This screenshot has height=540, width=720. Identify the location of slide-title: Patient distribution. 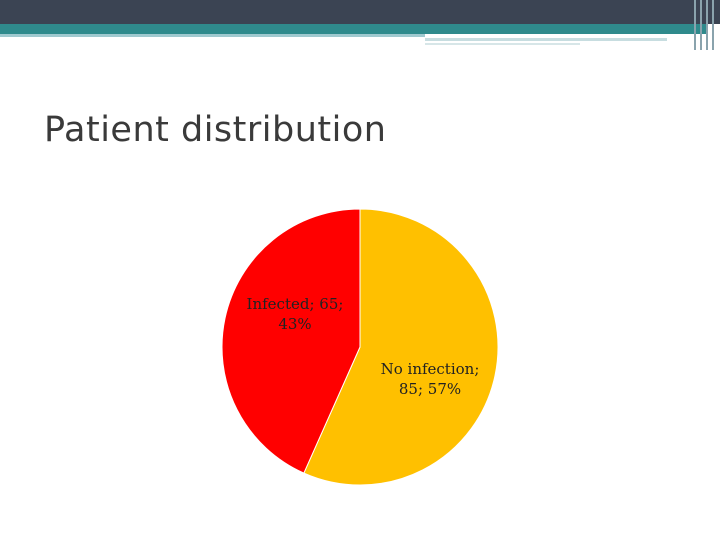
(215, 130).